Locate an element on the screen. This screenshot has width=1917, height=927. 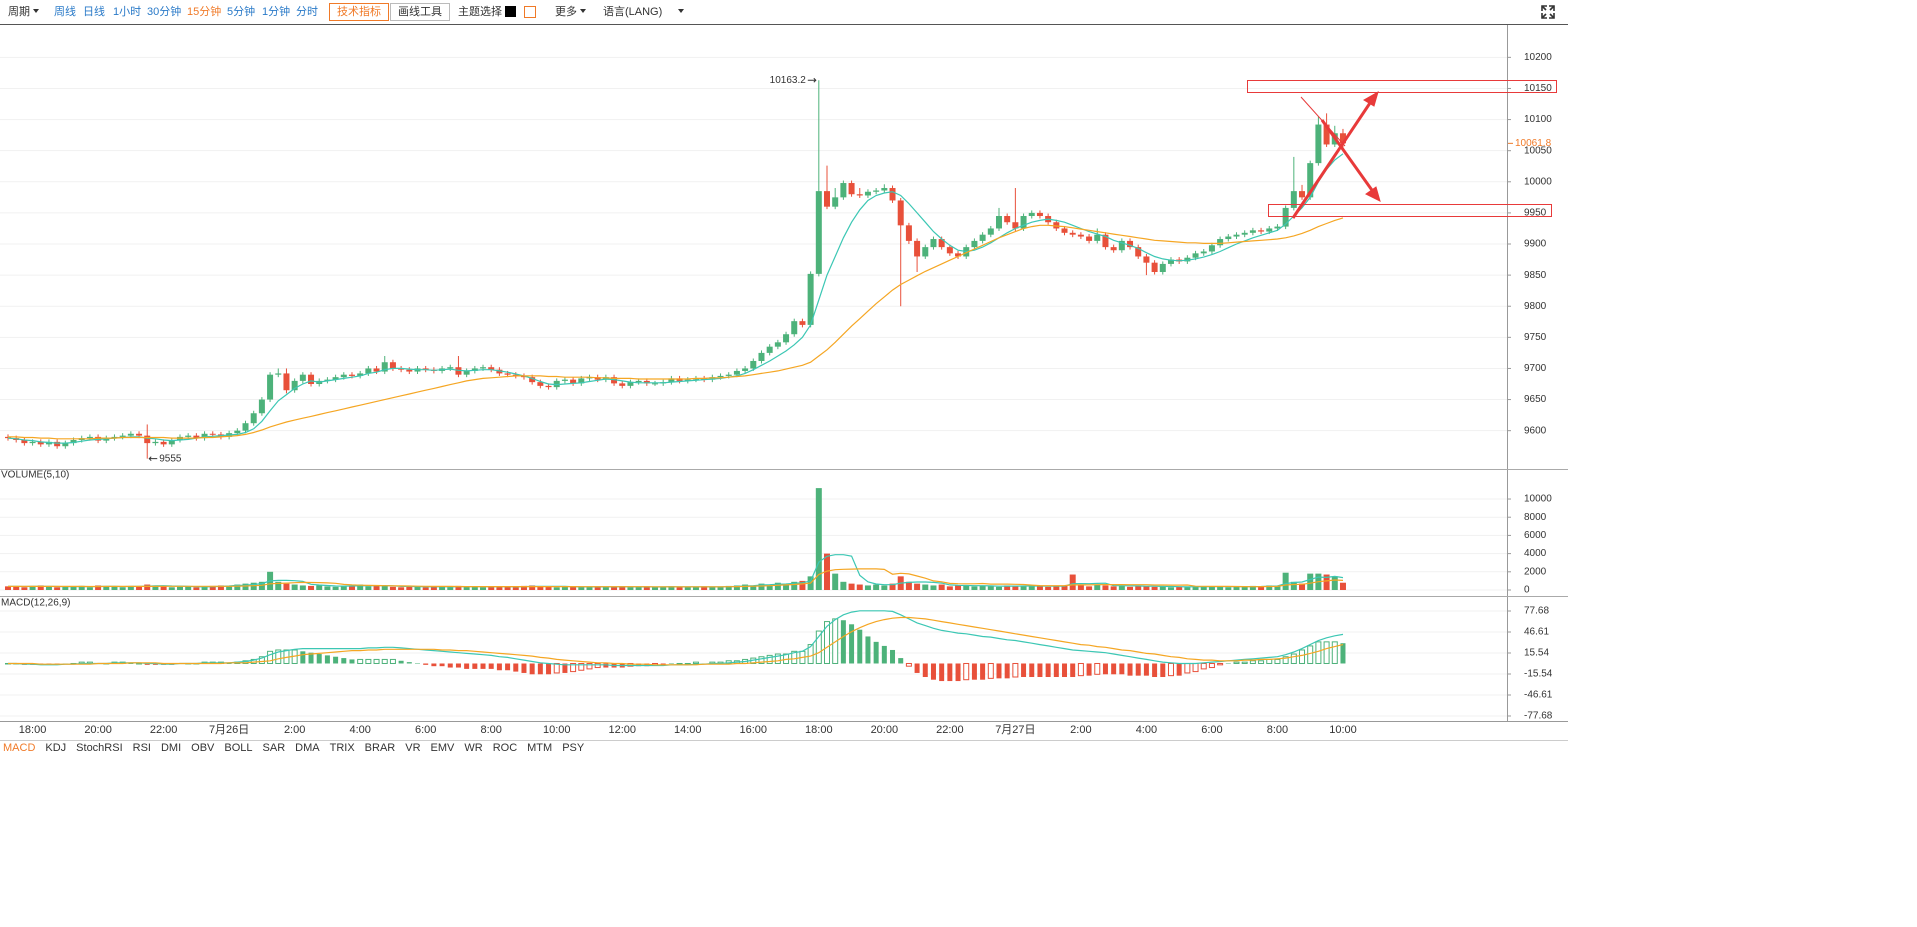
indicator-tab: EMV is located at coordinates (442, 748).